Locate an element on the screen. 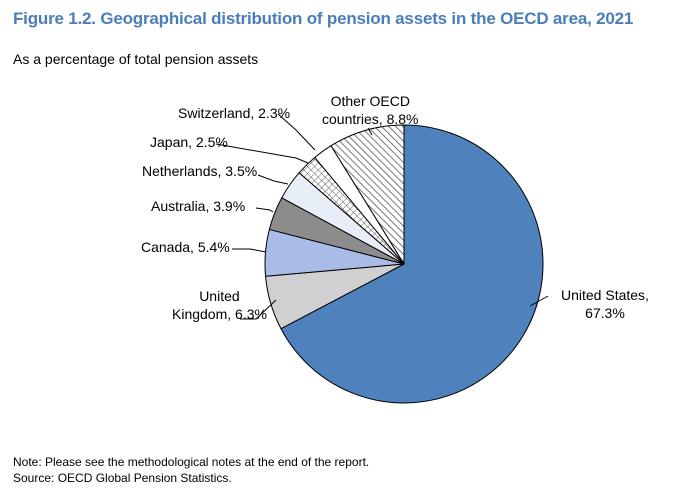 The width and height of the screenshot is (676, 490). slice-label-other-oecd-countries: Other OECD countries, 8.8% is located at coordinates (370, 110).